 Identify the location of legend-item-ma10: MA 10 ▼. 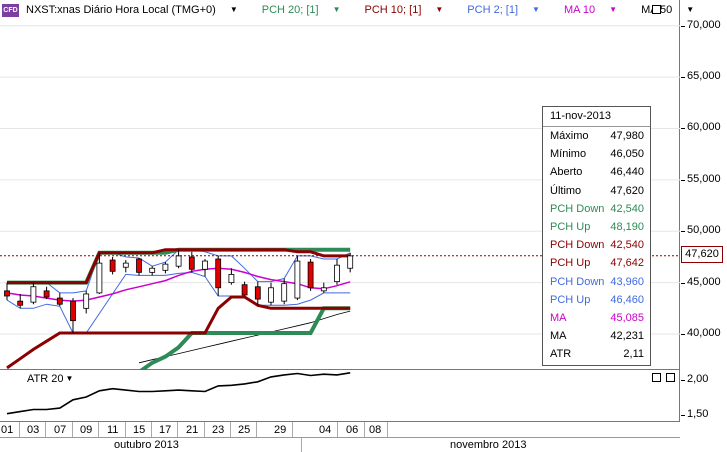
(590, 10).